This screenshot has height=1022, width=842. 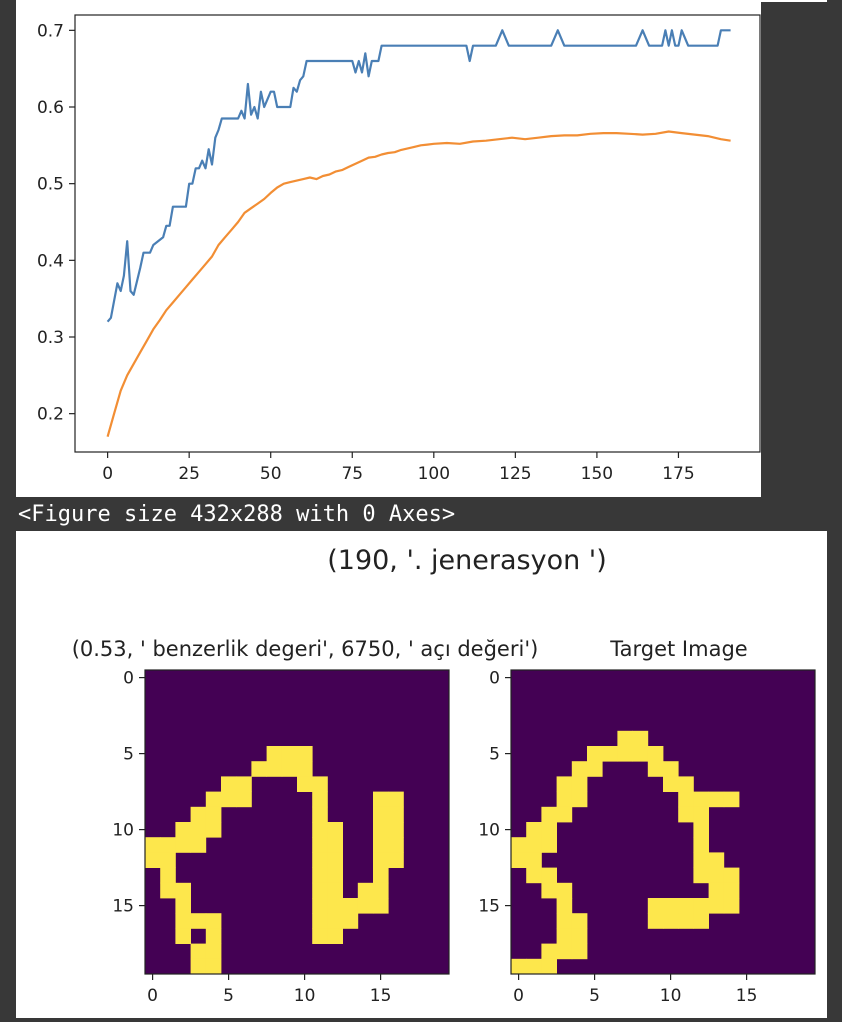 What do you see at coordinates (50, 415) in the screenshot?
I see `y-tick-label: 0.2` at bounding box center [50, 415].